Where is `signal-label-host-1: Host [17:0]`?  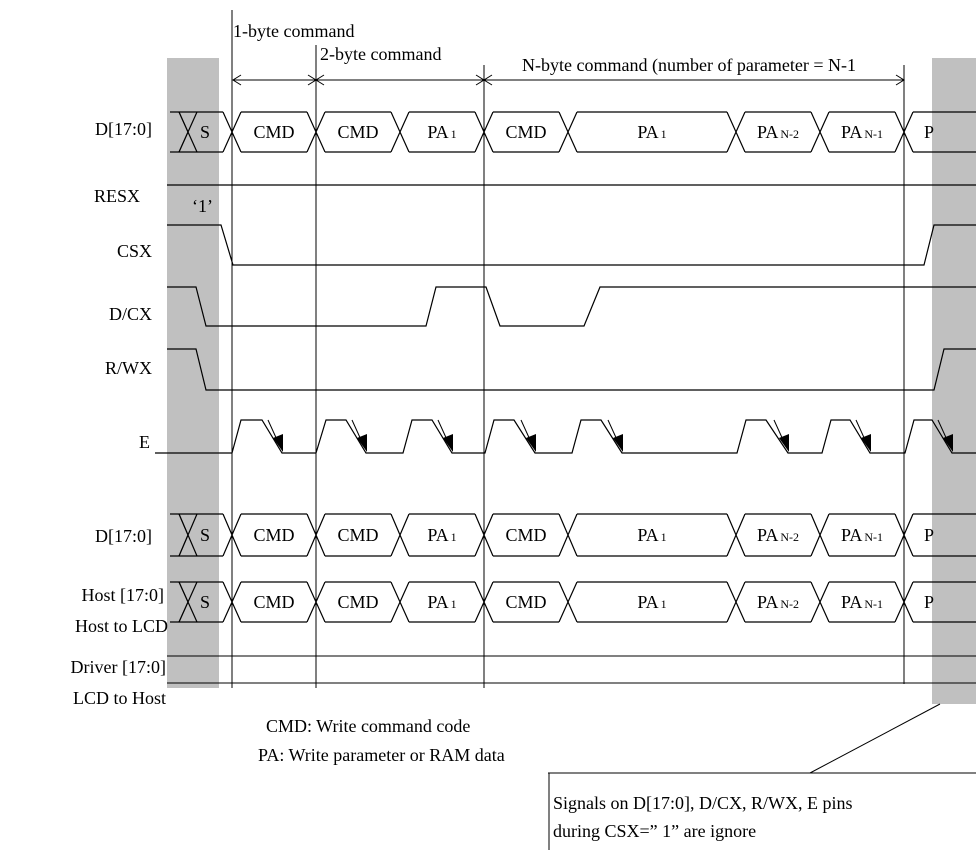
signal-label-host-1: Host [17:0] is located at coordinates (123, 595).